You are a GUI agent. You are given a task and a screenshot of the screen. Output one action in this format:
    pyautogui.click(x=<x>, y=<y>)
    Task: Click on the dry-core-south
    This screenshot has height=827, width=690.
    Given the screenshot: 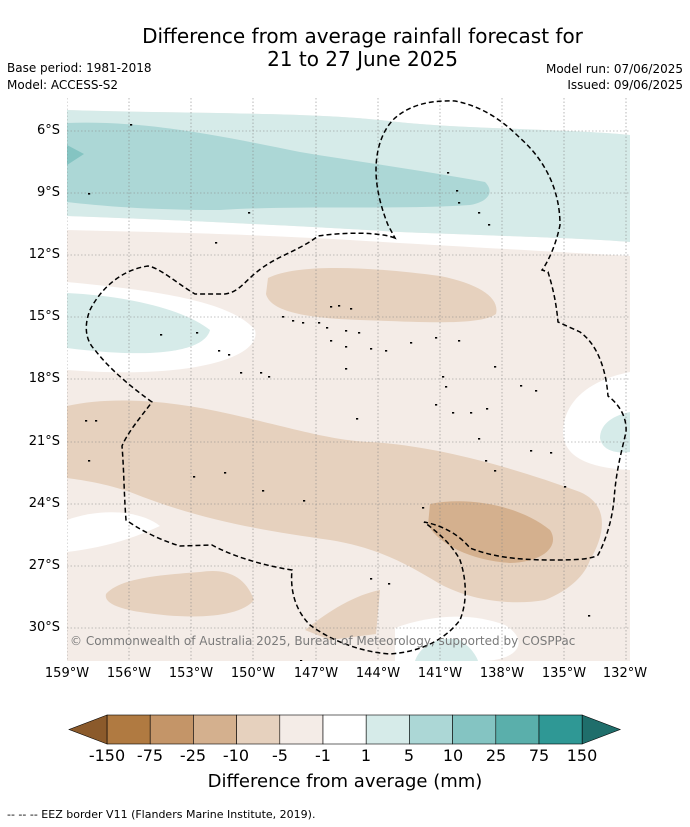 What is the action you would take?
    pyautogui.click(x=491, y=532)
    